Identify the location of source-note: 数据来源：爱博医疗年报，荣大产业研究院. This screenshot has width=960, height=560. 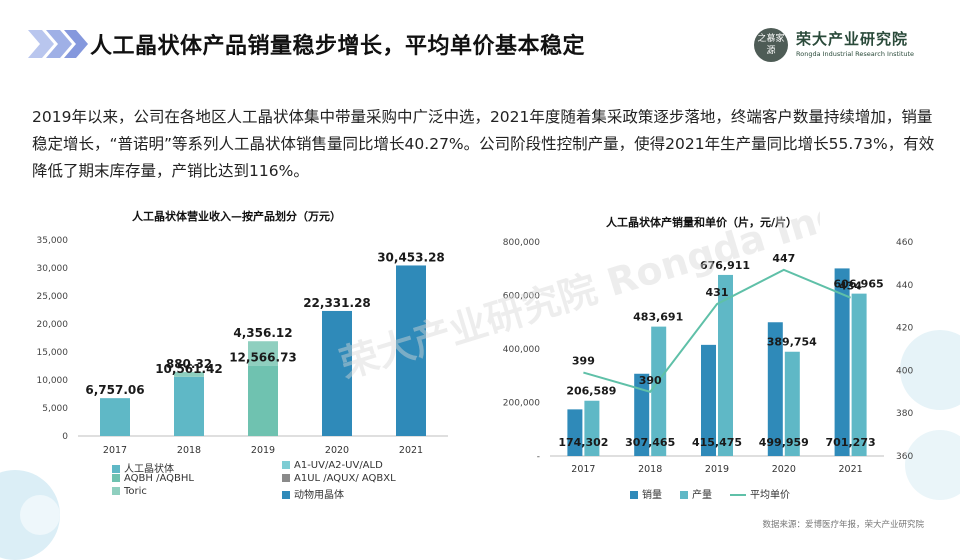
(843, 525).